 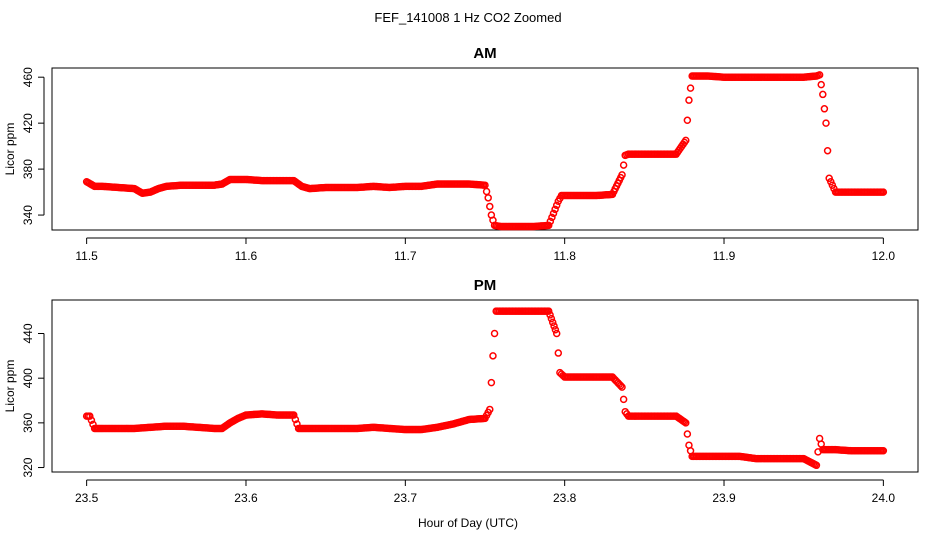 I want to click on y-tick-label: 460, so click(x=28, y=77).